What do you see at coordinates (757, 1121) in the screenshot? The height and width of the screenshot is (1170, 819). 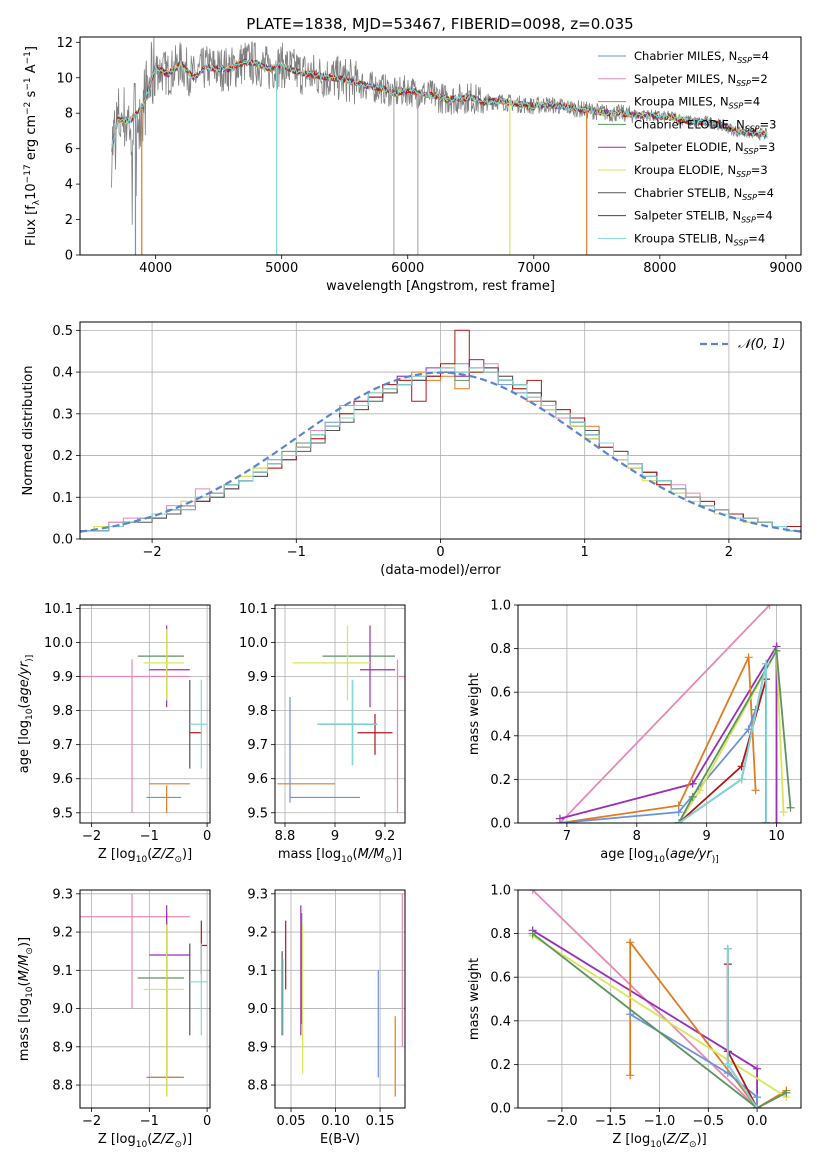 I see `x-tick-label: 0.0` at bounding box center [757, 1121].